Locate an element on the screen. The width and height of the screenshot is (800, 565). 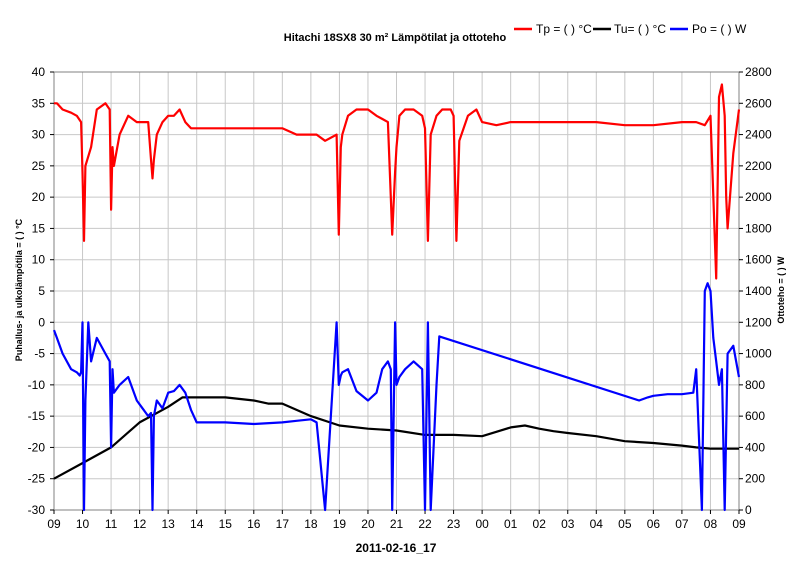
tick-label-left: 5 is located at coordinates (41, 291).